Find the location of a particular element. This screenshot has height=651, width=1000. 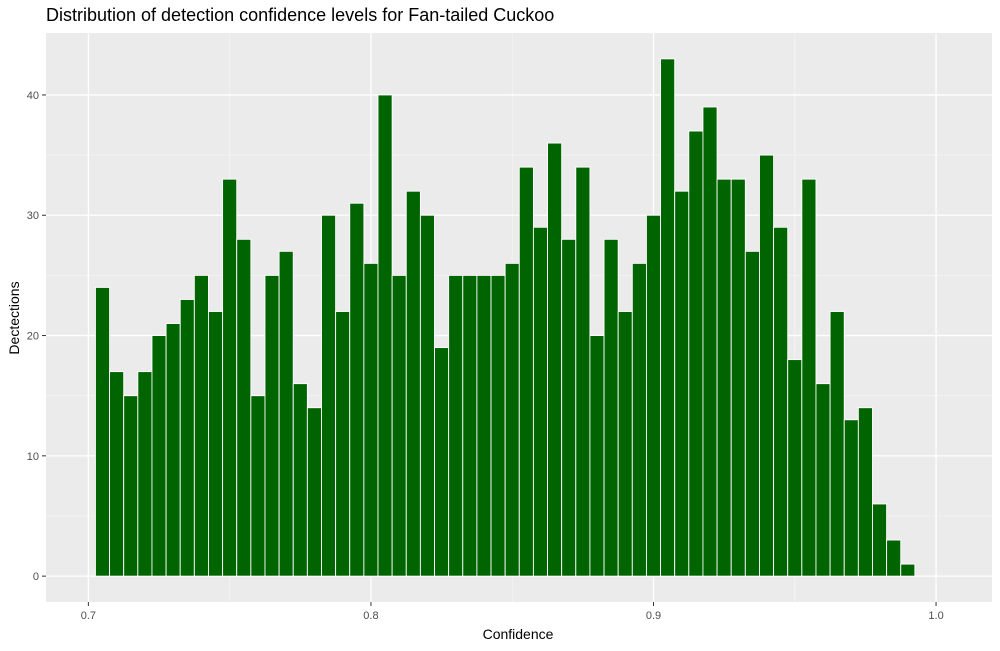

x-tick-label: 1.0 is located at coordinates (935, 616).